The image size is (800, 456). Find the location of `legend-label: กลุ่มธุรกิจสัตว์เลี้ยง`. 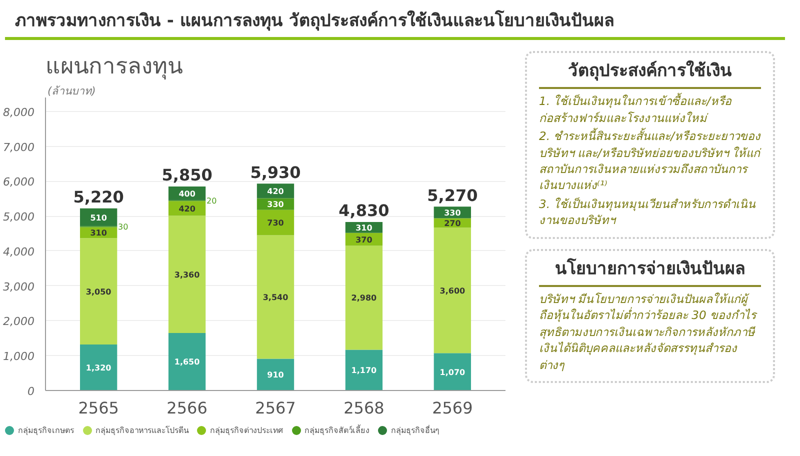

legend-label: กลุ่มธุรกิจสัตว์เลี้ยง is located at coordinates (337, 430).